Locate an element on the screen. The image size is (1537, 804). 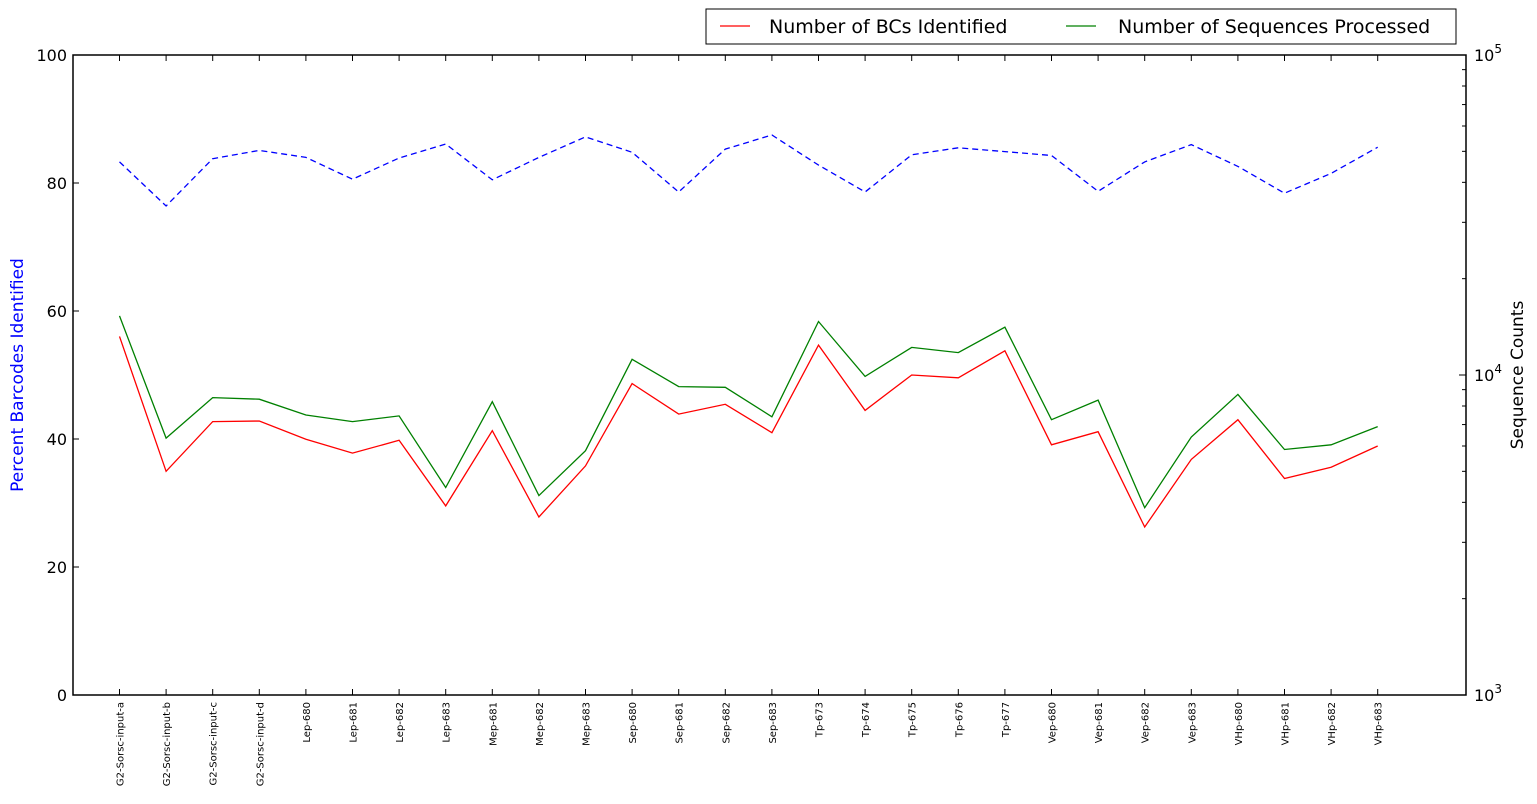
right-tick-label: 10⁴ is located at coordinates (1488, 373).